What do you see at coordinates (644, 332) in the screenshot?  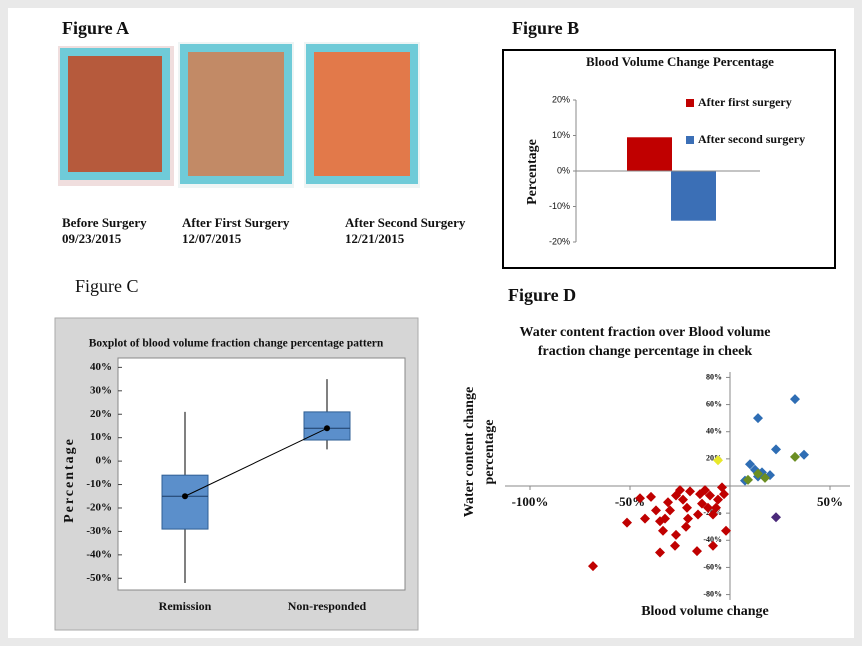 I see `chart-title: Water content fraction over Blood volume` at bounding box center [644, 332].